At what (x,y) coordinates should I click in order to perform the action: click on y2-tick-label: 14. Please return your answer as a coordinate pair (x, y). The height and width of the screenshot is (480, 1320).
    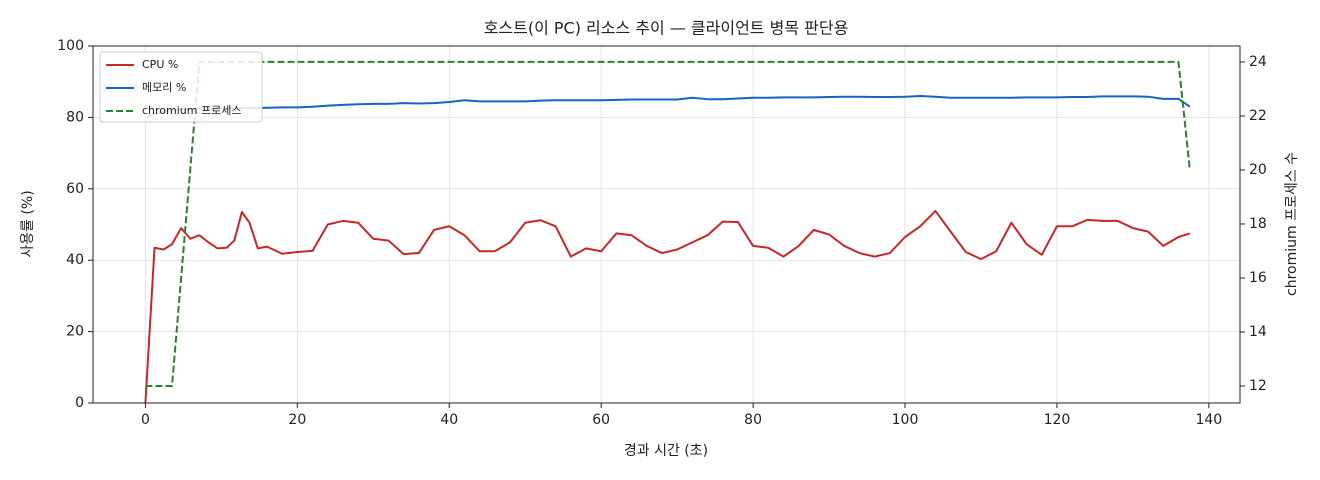
    Looking at the image, I should click on (1258, 332).